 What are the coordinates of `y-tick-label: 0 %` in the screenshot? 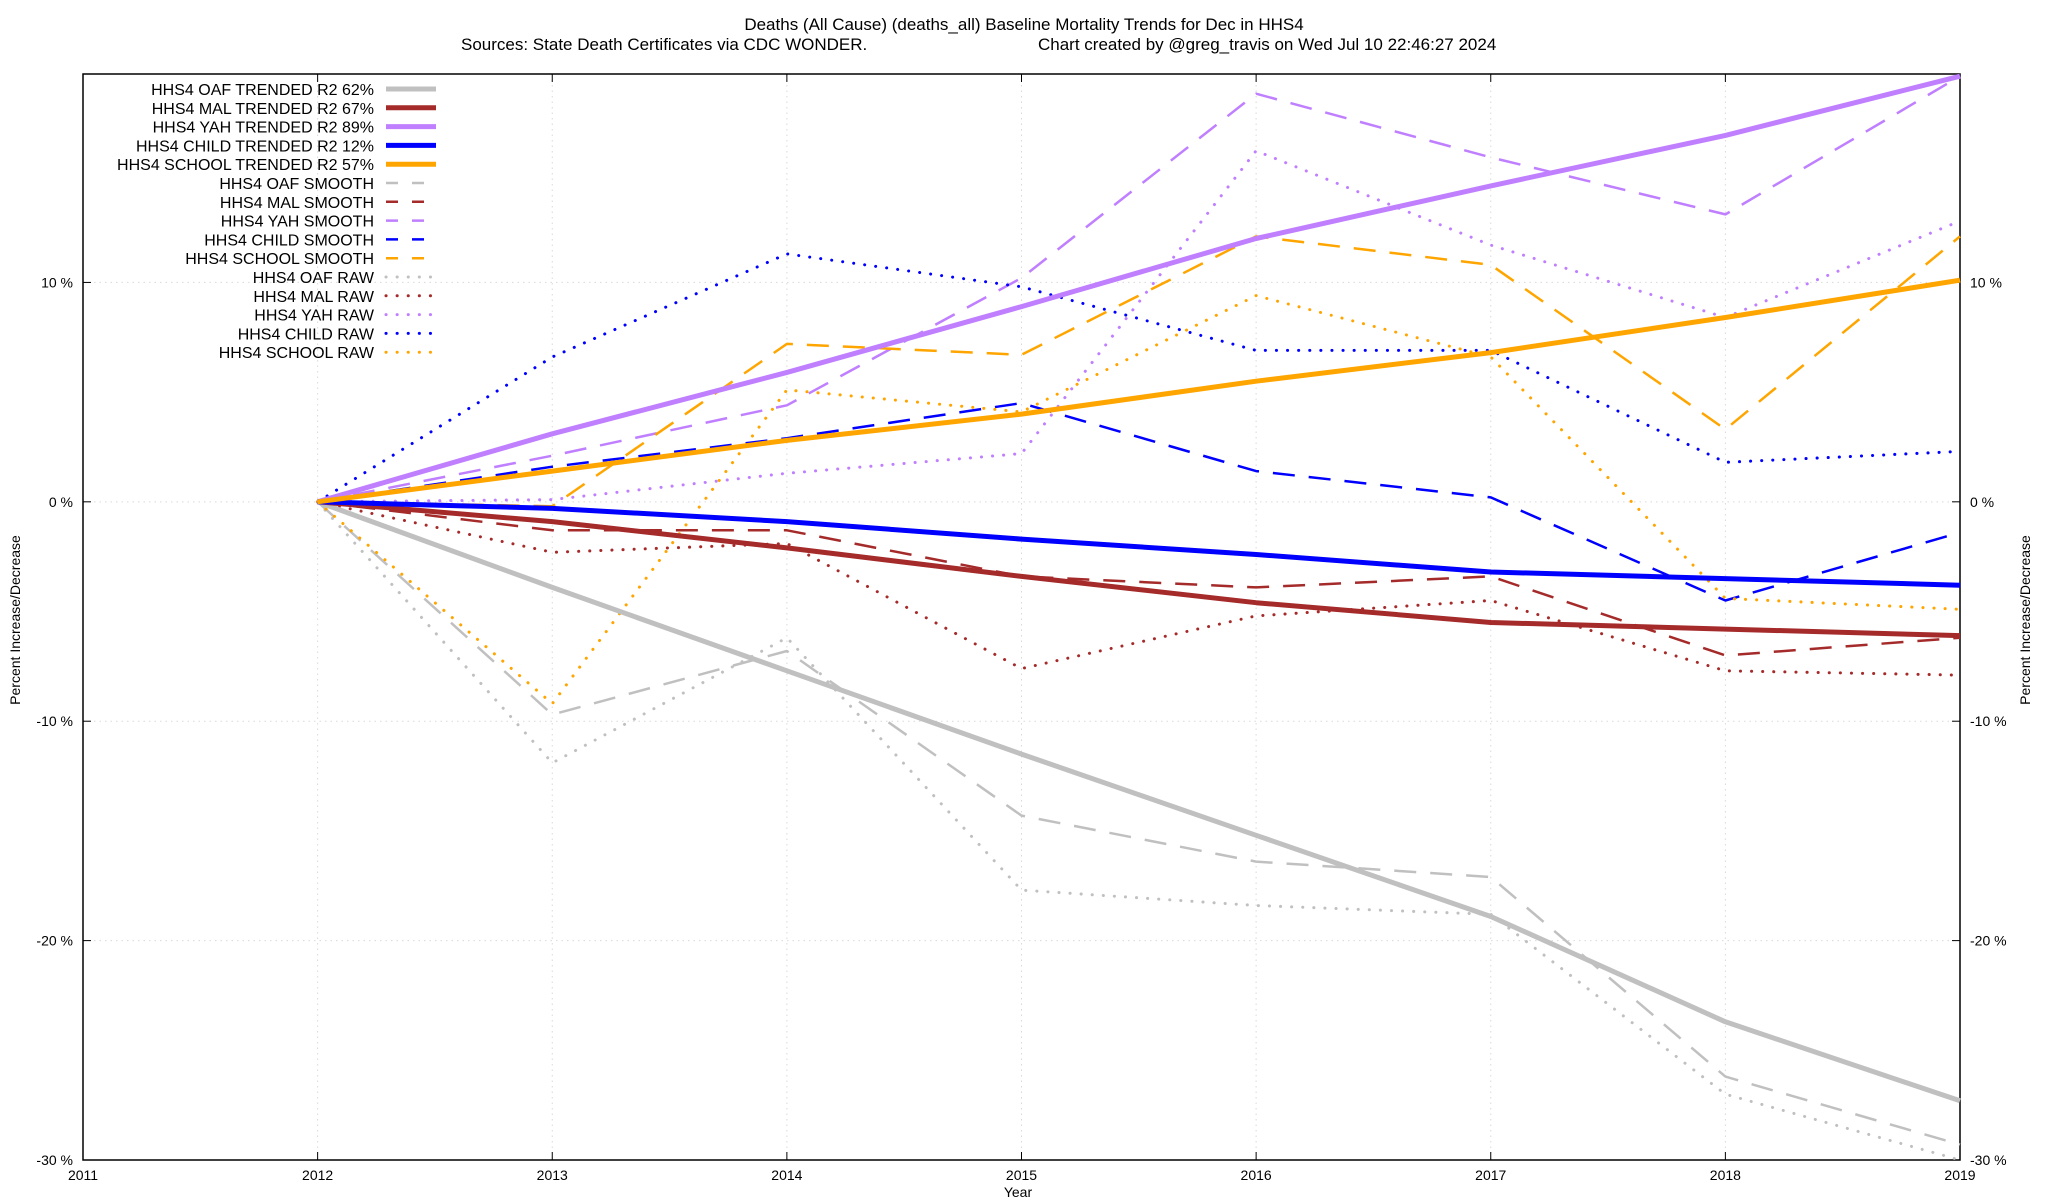 It's located at (61, 502).